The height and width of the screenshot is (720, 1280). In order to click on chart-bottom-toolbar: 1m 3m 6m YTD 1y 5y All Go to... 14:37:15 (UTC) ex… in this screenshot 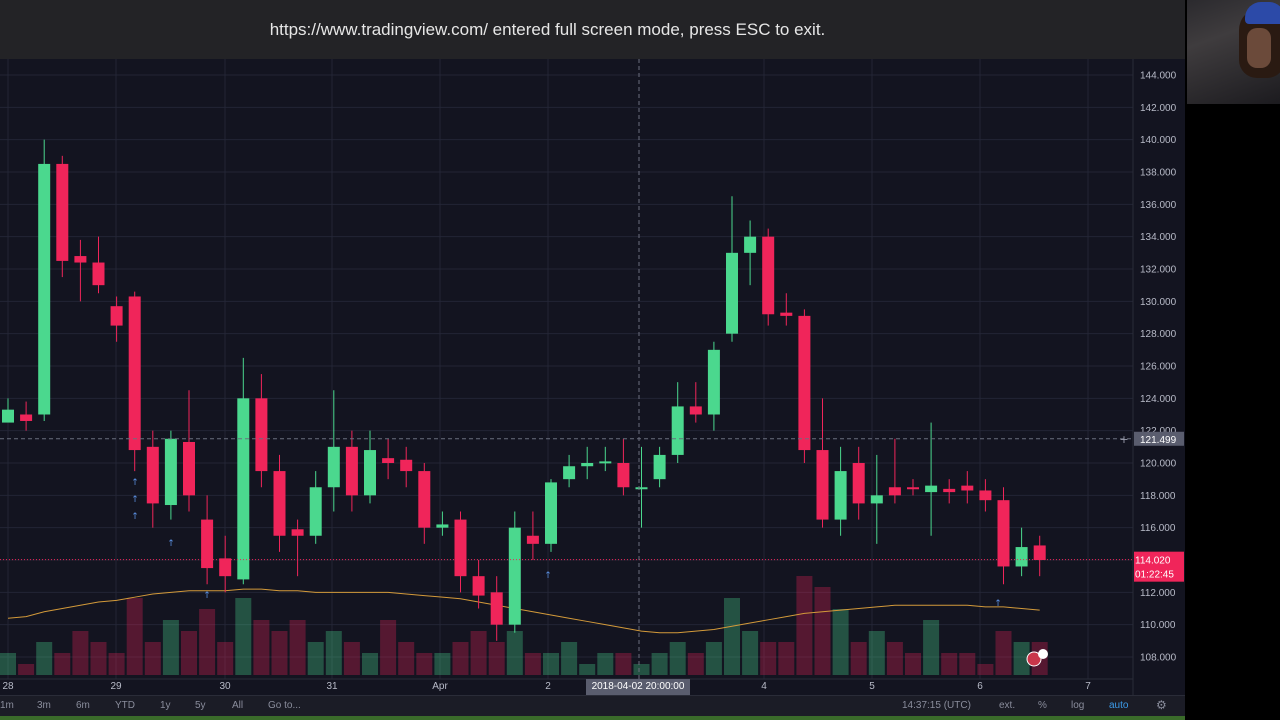, I will do `click(592, 705)`.